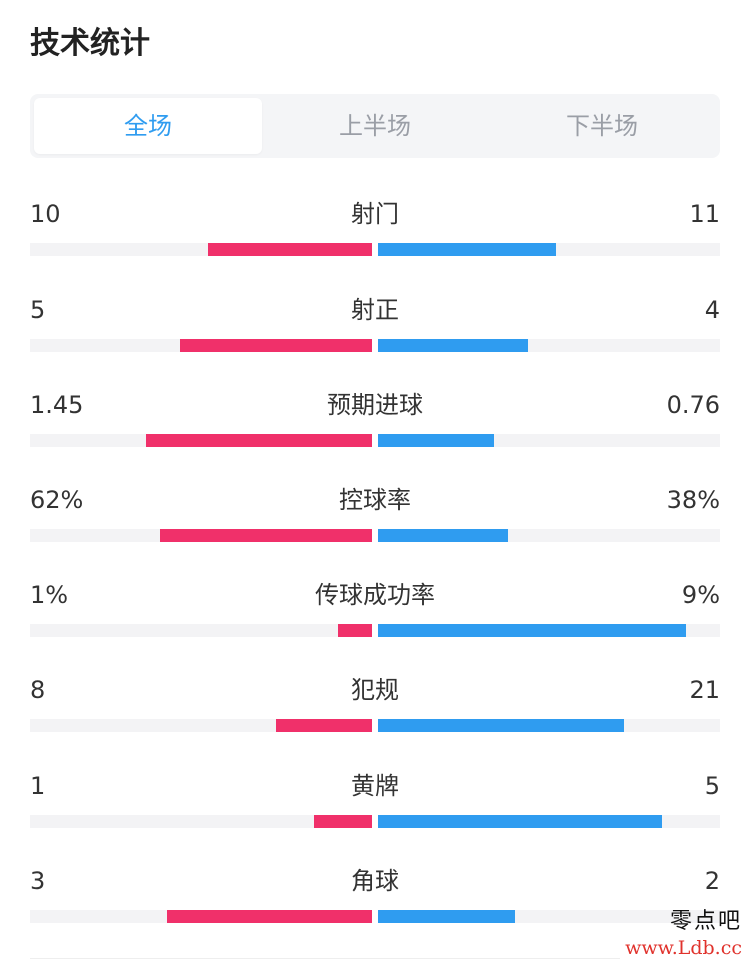  I want to click on period-tabs: 全场 上半场 下半场, so click(375, 126).